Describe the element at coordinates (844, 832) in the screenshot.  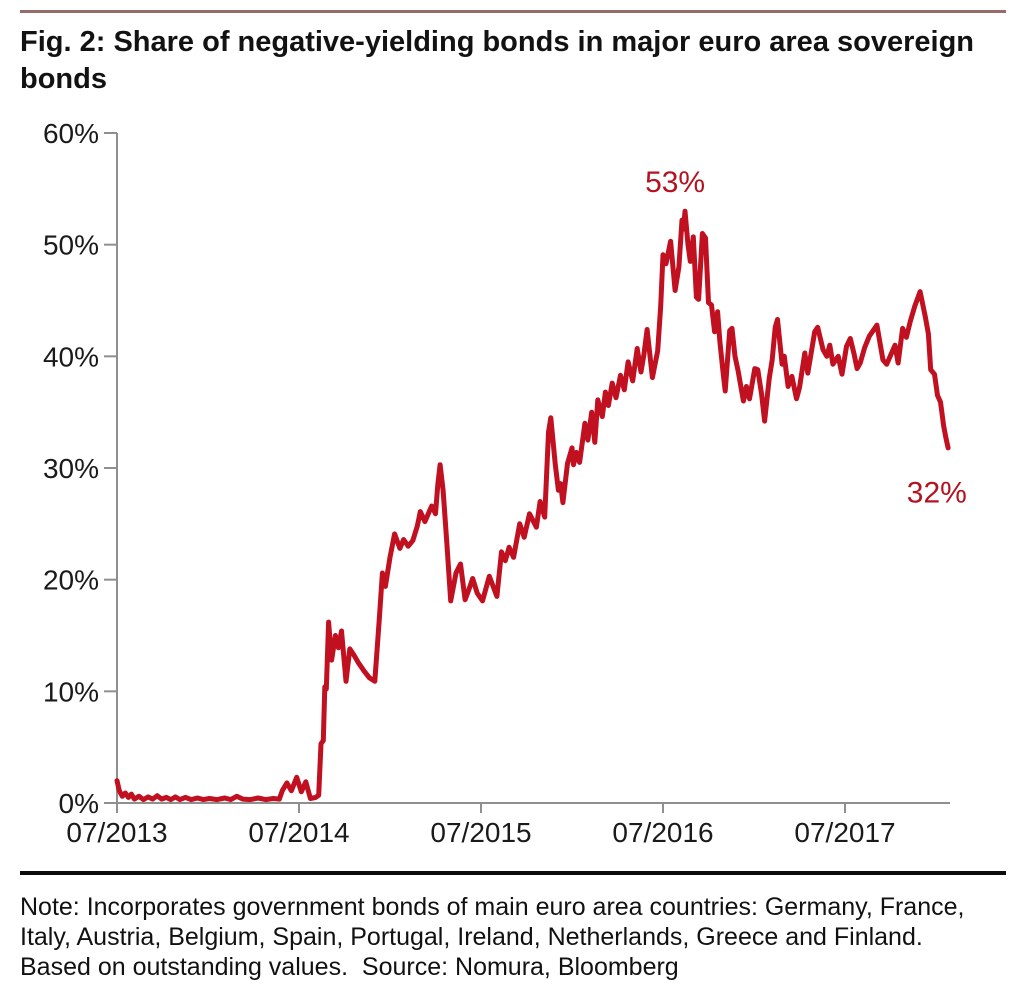
I see `x-tick-label-07/2017: 07/2017` at that location.